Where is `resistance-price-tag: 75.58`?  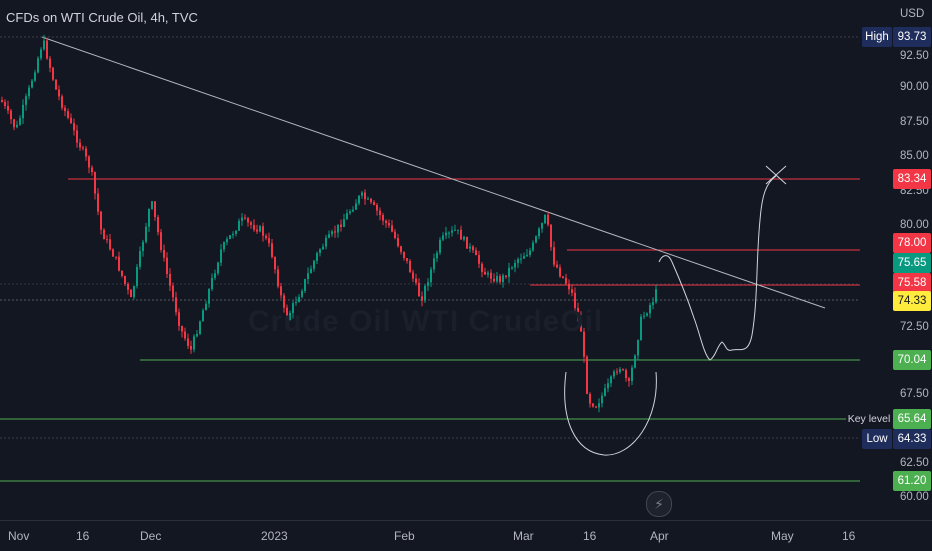
resistance-price-tag: 75.58 is located at coordinates (912, 283).